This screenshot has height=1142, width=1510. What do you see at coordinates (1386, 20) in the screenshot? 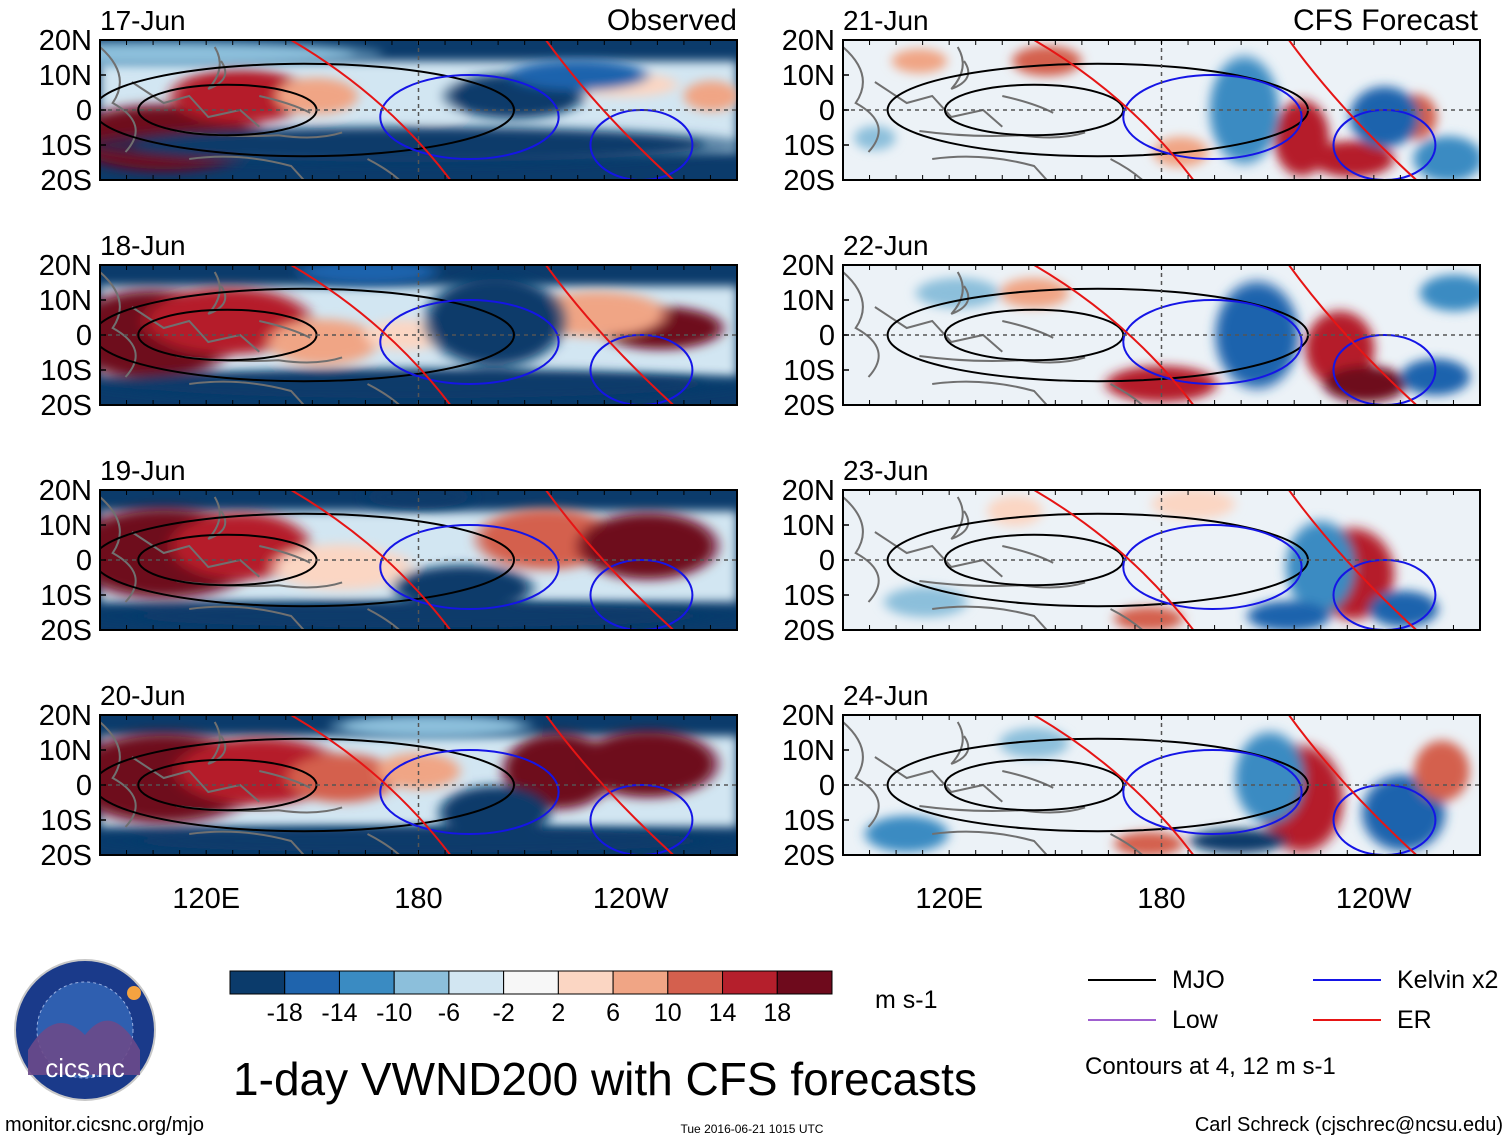
I see `forecast-label: CFS Forecast` at bounding box center [1386, 20].